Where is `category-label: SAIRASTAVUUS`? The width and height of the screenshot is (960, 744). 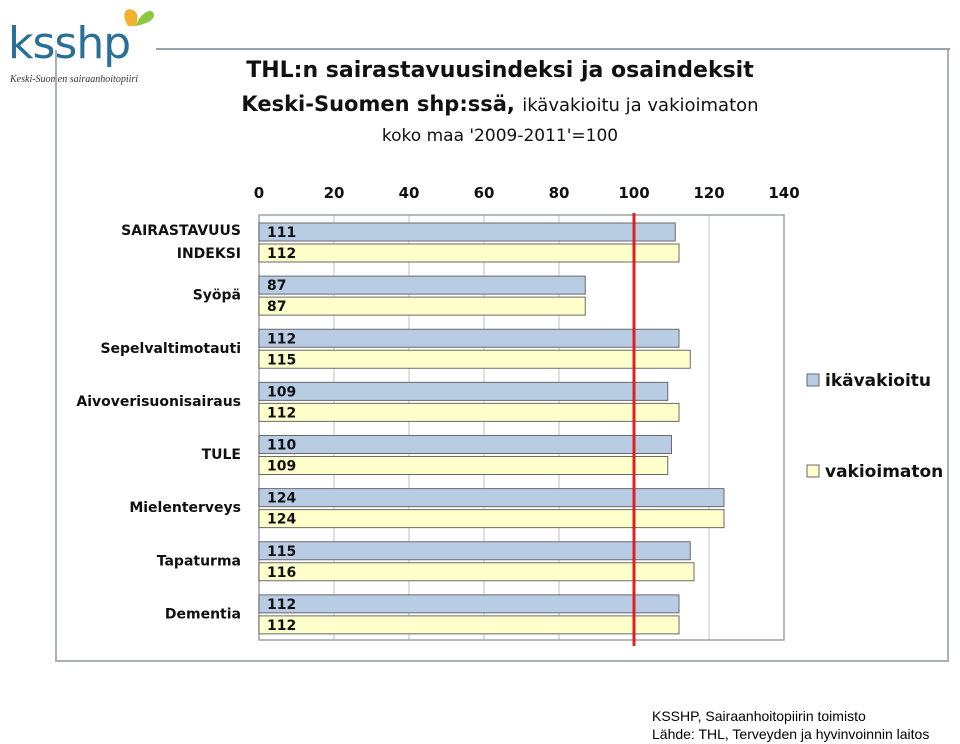
category-label: SAIRASTAVUUS is located at coordinates (181, 231).